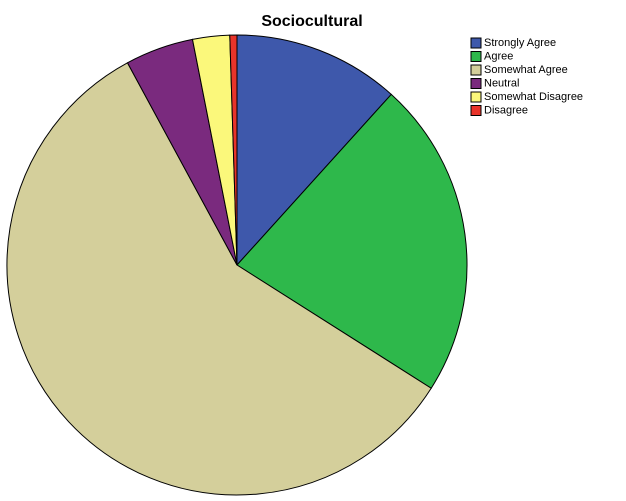 The image size is (626, 501). What do you see at coordinates (520, 43) in the screenshot?
I see `legend-label: Strongly Agree` at bounding box center [520, 43].